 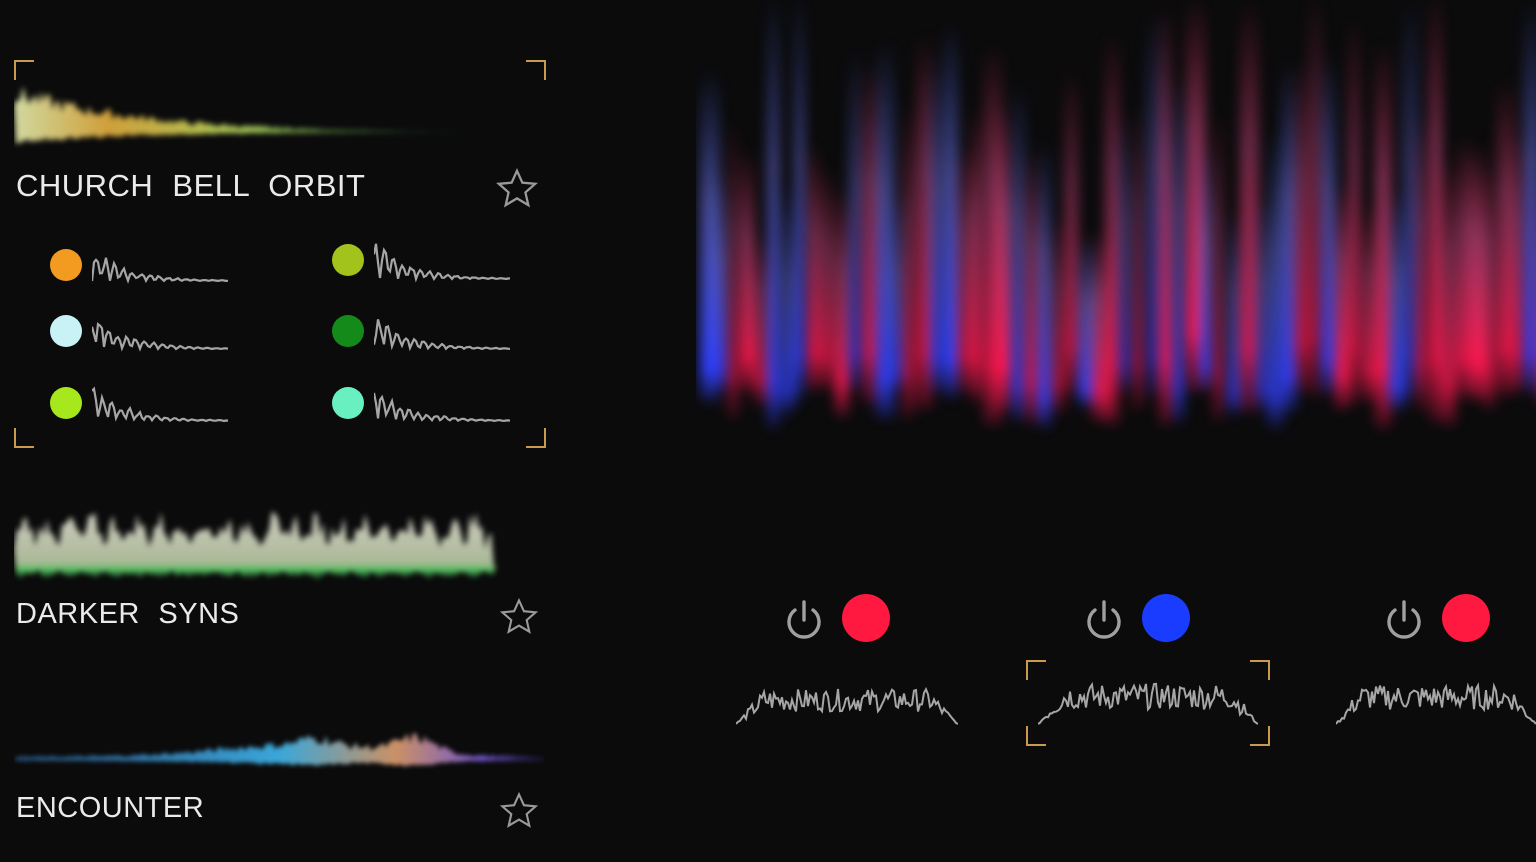 What do you see at coordinates (128, 614) in the screenshot?
I see `sound-title: DARKER SYNS` at bounding box center [128, 614].